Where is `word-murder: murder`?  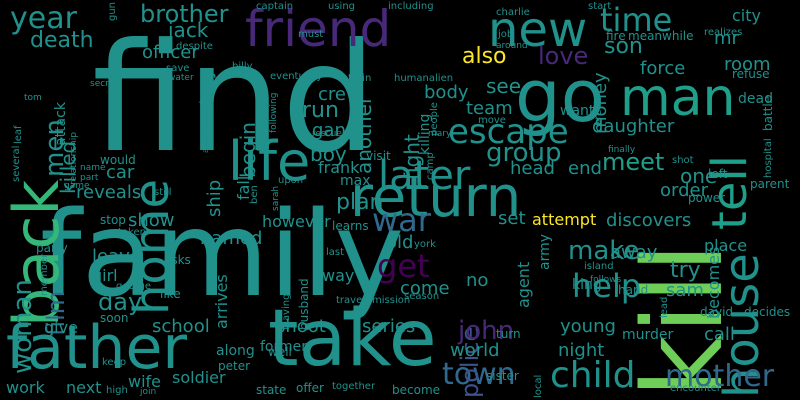 word-murder: murder is located at coordinates (648, 335).